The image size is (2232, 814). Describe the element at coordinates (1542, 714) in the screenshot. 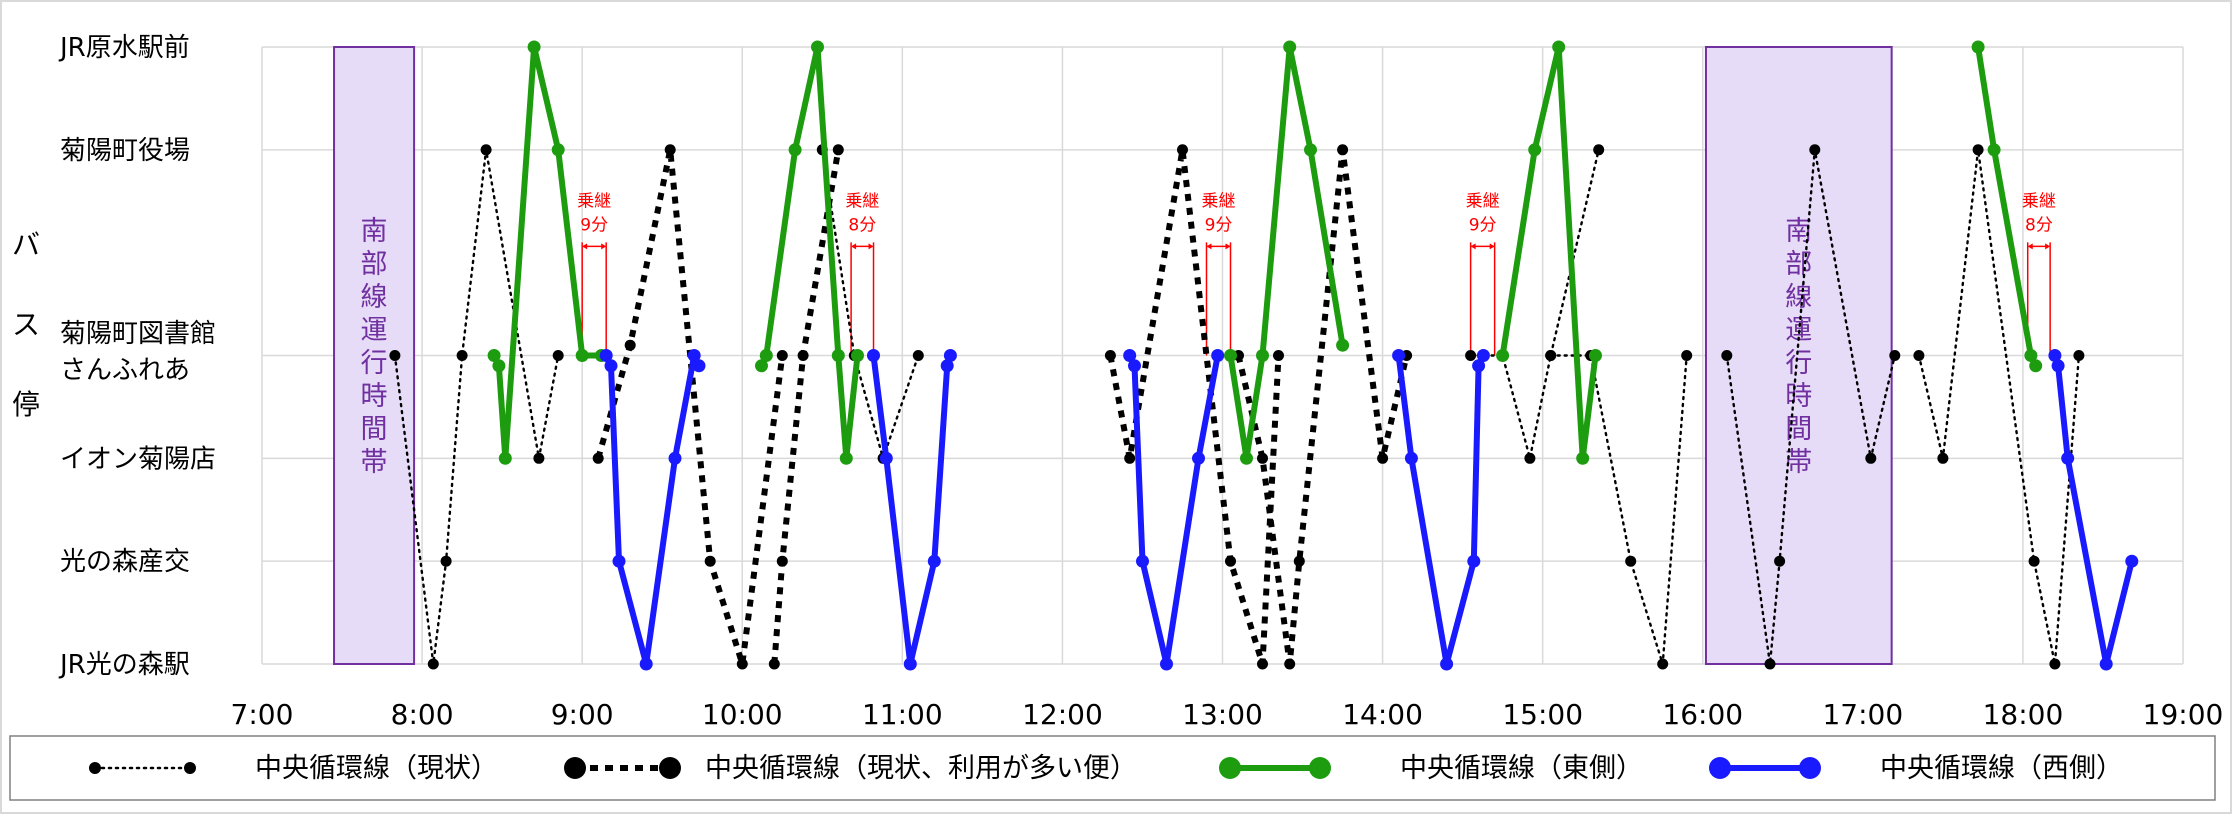

I see `x-tick-label: 15:00` at that location.